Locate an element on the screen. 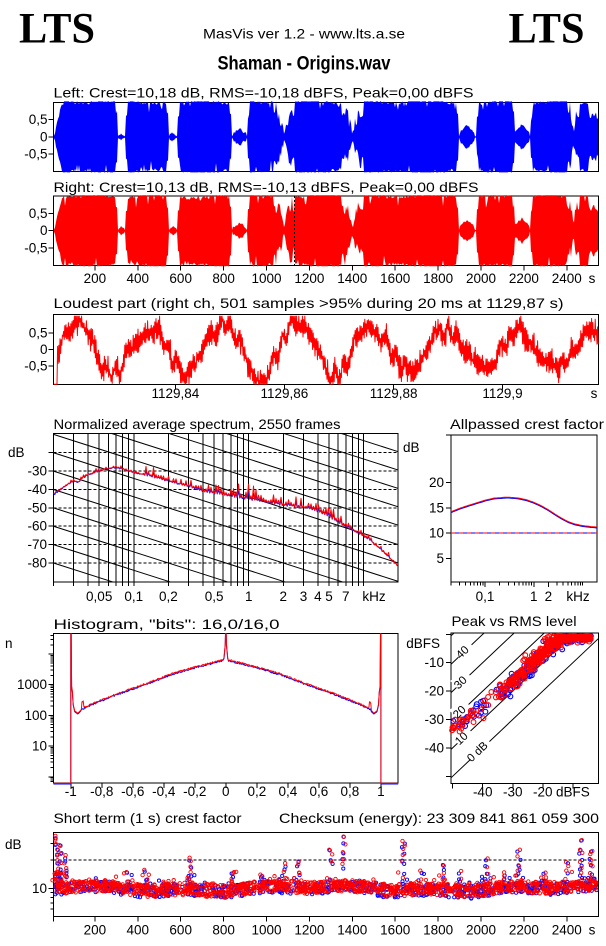 The width and height of the screenshot is (606, 946). svg-text: 100 is located at coordinates (35, 715).